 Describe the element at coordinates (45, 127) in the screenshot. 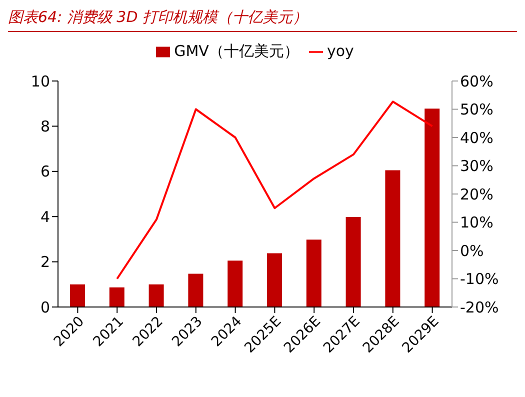

I see `y-tick-label: 8` at that location.